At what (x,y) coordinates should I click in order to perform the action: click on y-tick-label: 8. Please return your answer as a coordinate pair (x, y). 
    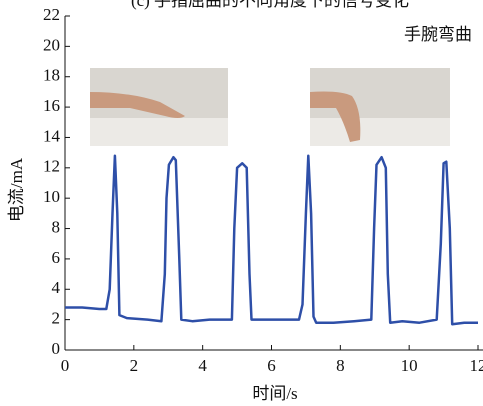
    Looking at the image, I should click on (56, 226).